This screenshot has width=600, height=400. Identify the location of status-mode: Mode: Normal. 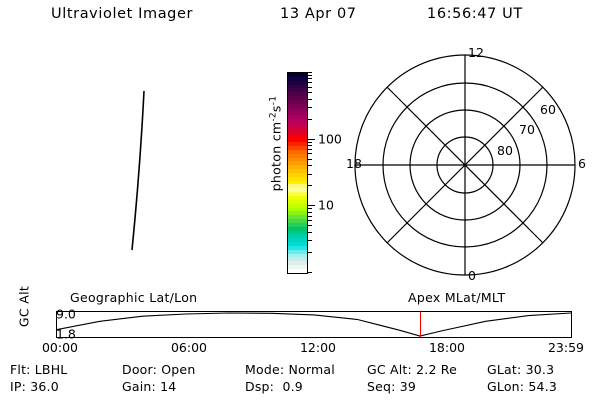
(290, 369).